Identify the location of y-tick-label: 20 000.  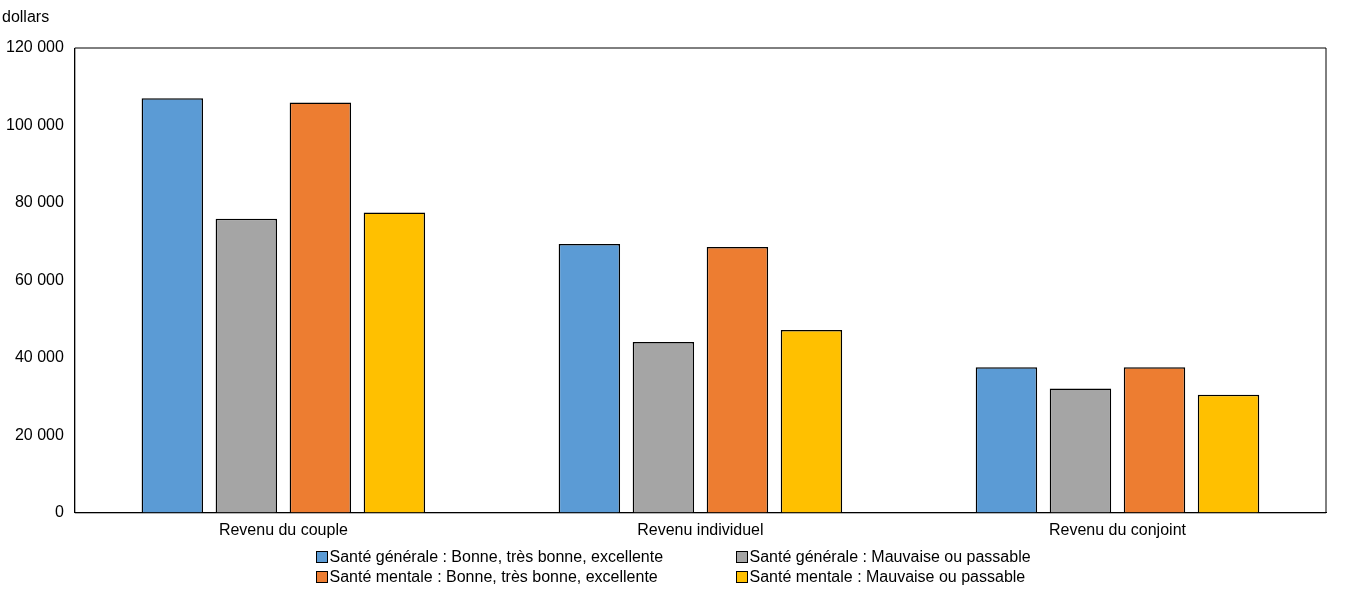
(39, 434).